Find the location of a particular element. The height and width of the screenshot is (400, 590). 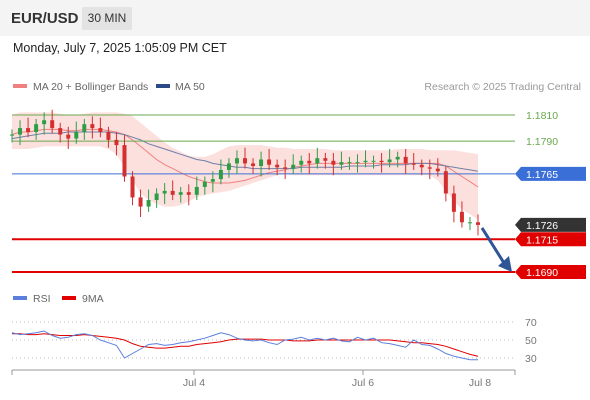

rsi-tick-label: 50 is located at coordinates (531, 341).